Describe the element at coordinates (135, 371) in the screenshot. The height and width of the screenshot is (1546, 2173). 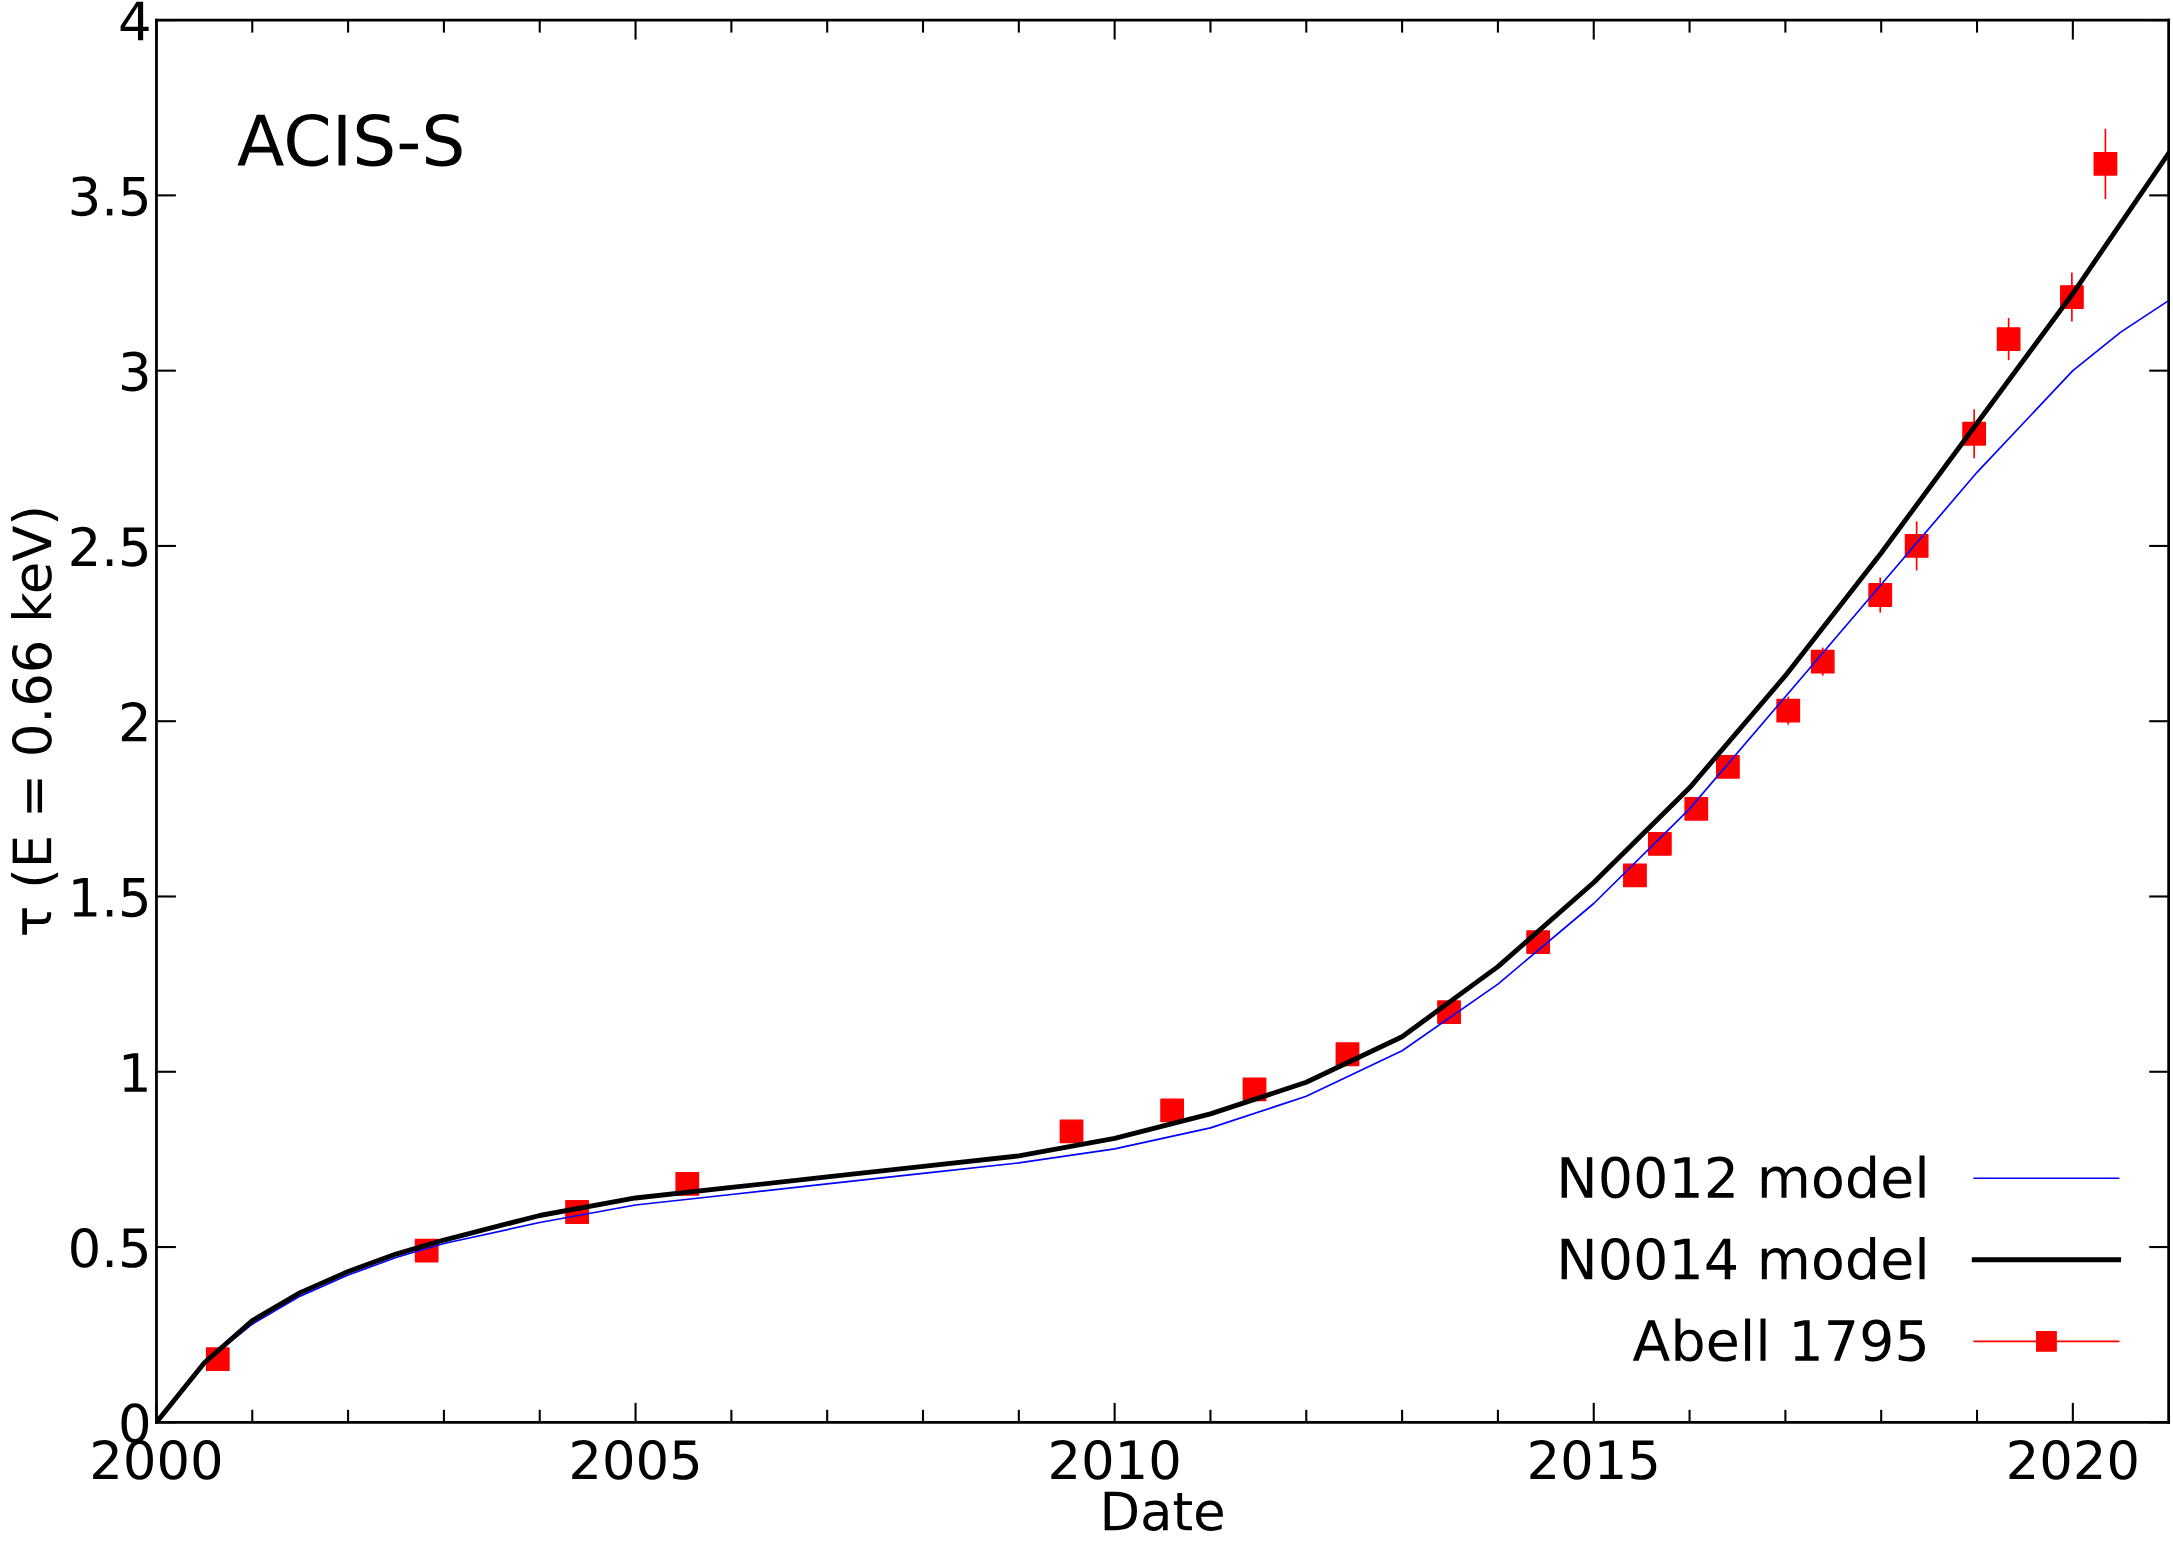
I see `y-tick-label: 3` at that location.